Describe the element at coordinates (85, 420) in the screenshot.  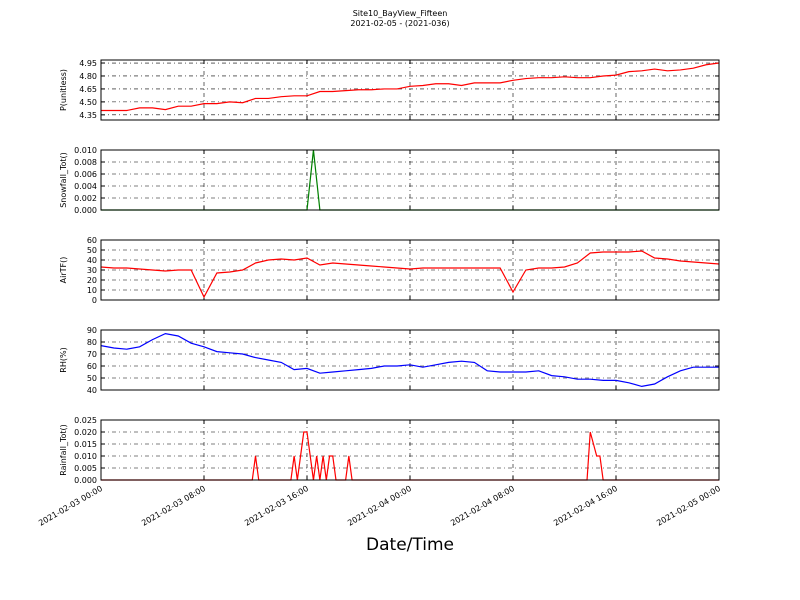
I see `y-tick-label: 0.025` at that location.